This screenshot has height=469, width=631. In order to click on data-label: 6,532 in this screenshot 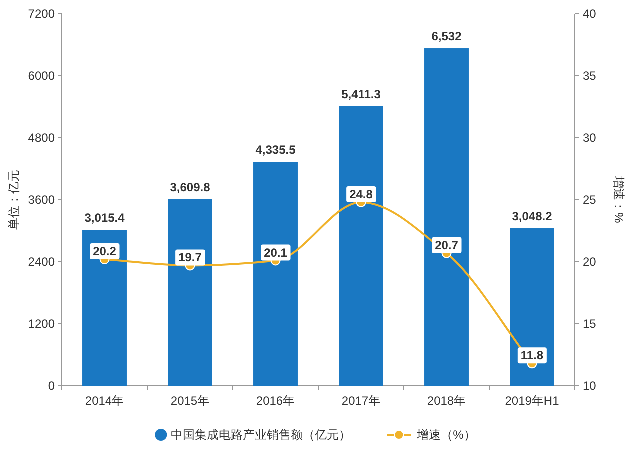, I will do `click(447, 37)`.